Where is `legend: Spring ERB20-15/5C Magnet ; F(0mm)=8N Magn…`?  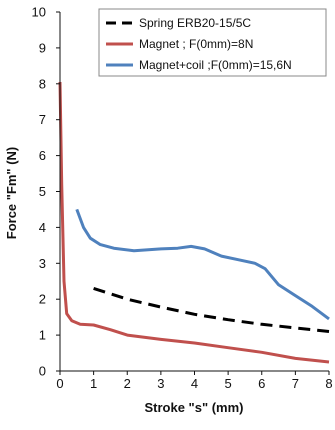
legend: Spring ERB20-15/5C Magnet ; F(0mm)=8N Magn… is located at coordinates (212, 42).